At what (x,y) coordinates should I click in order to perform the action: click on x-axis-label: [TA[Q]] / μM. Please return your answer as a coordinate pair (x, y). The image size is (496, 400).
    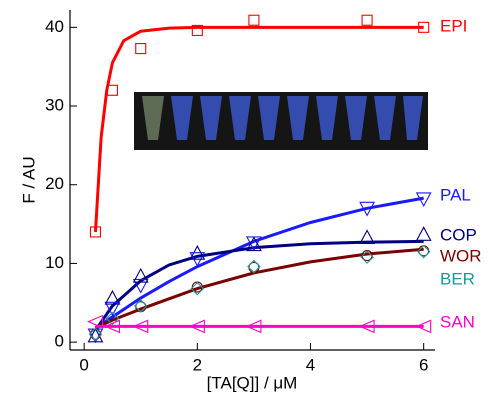
    Looking at the image, I should click on (252, 382).